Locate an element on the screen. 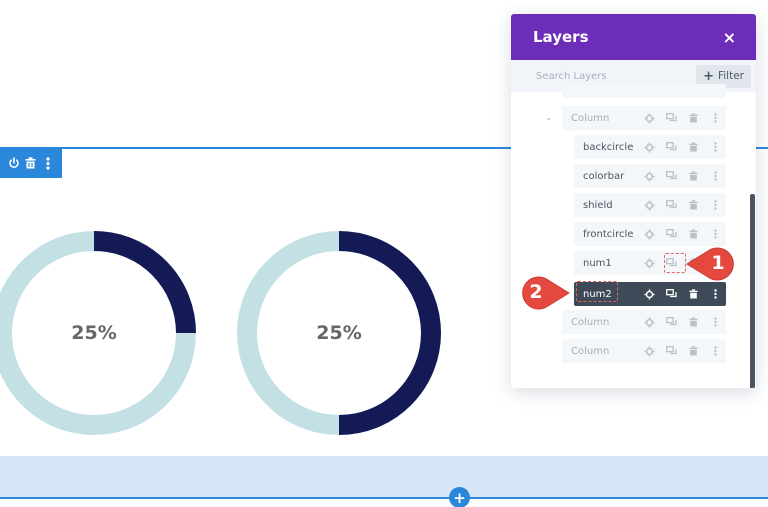 The height and width of the screenshot is (507, 768). layer-column-2: Column is located at coordinates (644, 322).